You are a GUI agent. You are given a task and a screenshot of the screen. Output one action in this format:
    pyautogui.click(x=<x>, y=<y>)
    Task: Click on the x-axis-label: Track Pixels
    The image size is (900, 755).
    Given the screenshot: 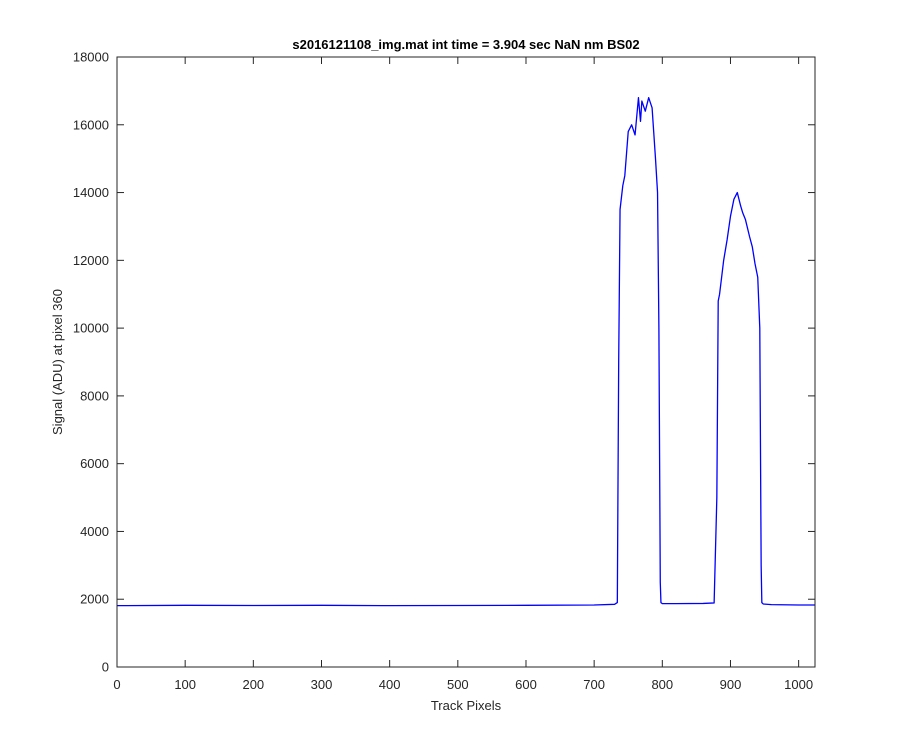 What is the action you would take?
    pyautogui.click(x=466, y=705)
    